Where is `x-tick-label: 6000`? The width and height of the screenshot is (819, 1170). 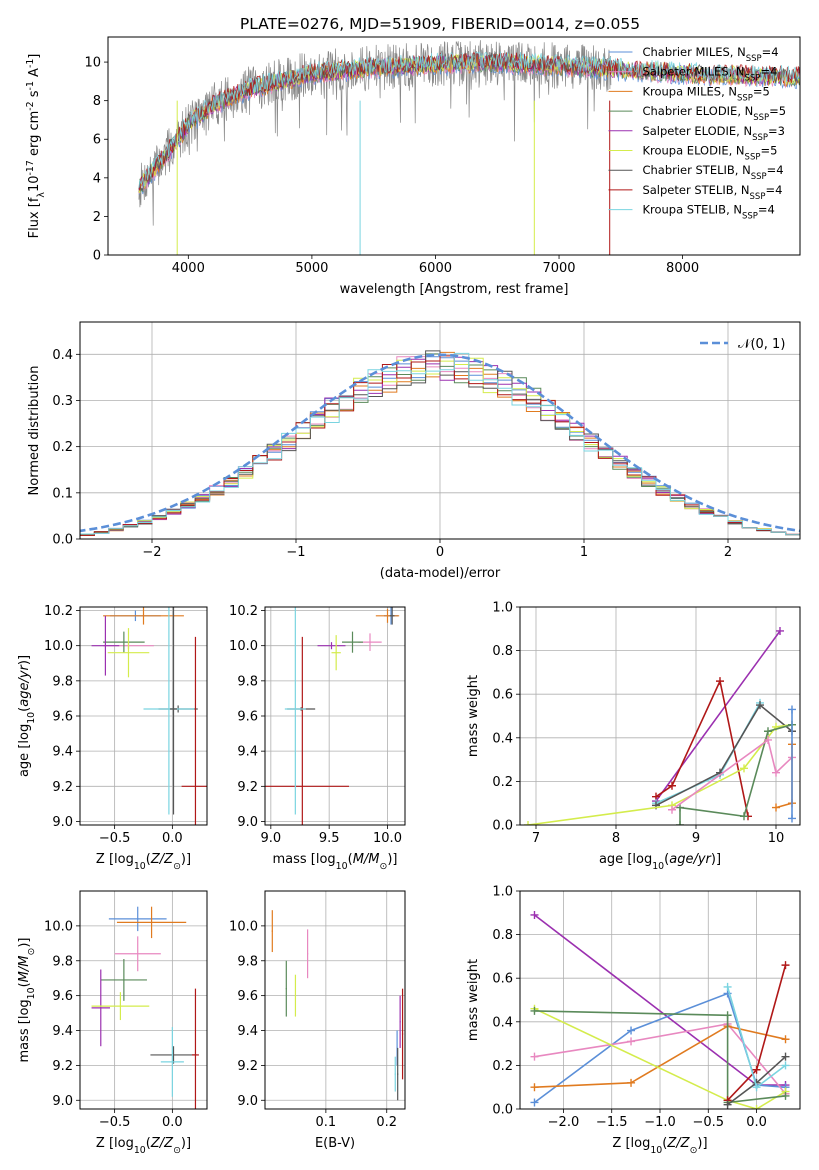 x-tick-label: 6000 is located at coordinates (435, 268).